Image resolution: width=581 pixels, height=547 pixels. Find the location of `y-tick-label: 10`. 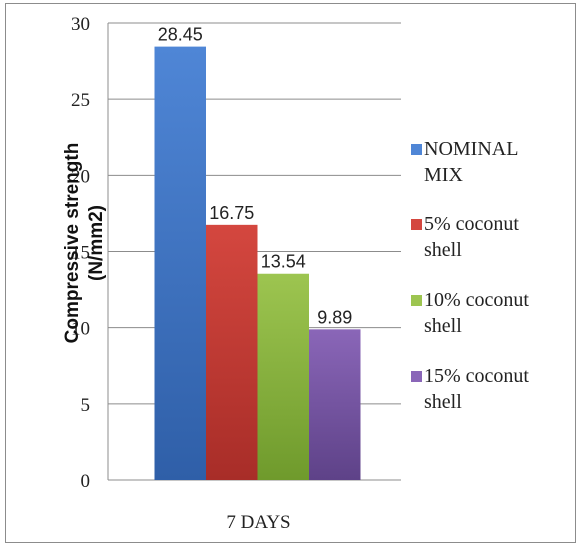

y-tick-label: 10 is located at coordinates (80, 329).